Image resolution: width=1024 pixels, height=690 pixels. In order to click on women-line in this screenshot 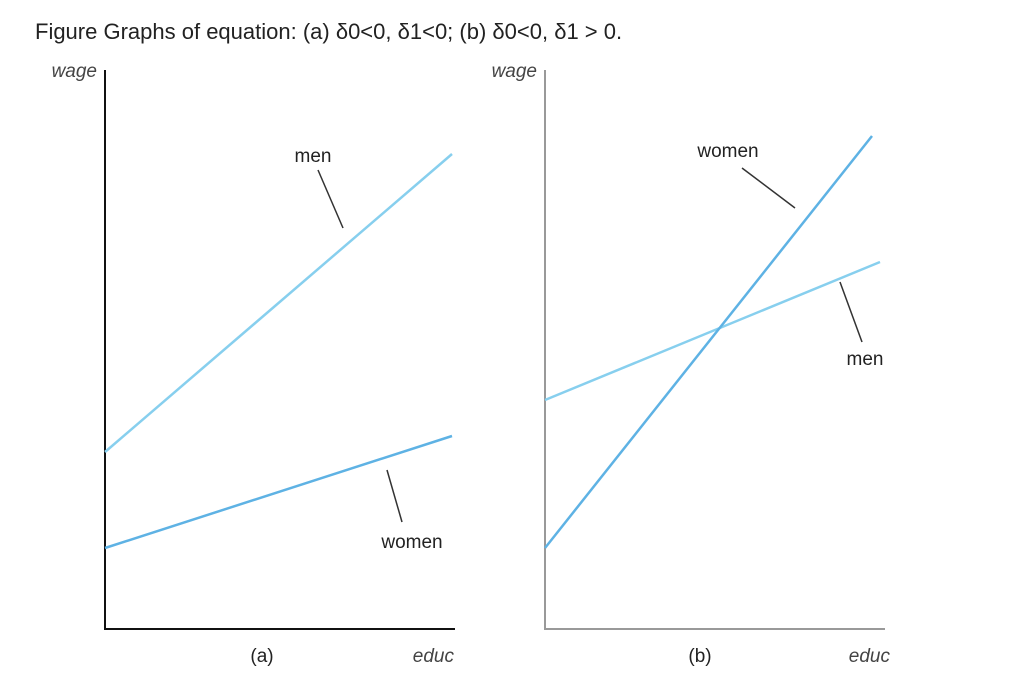, I will do `click(278, 492)`.